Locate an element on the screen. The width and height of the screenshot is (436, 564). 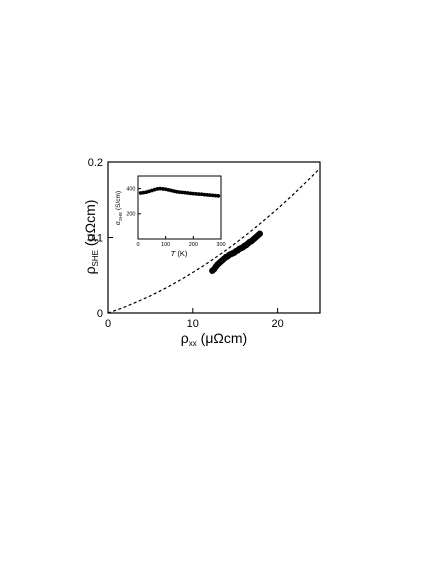
x-axis-label-subscript: xx is located at coordinates (193, 343).